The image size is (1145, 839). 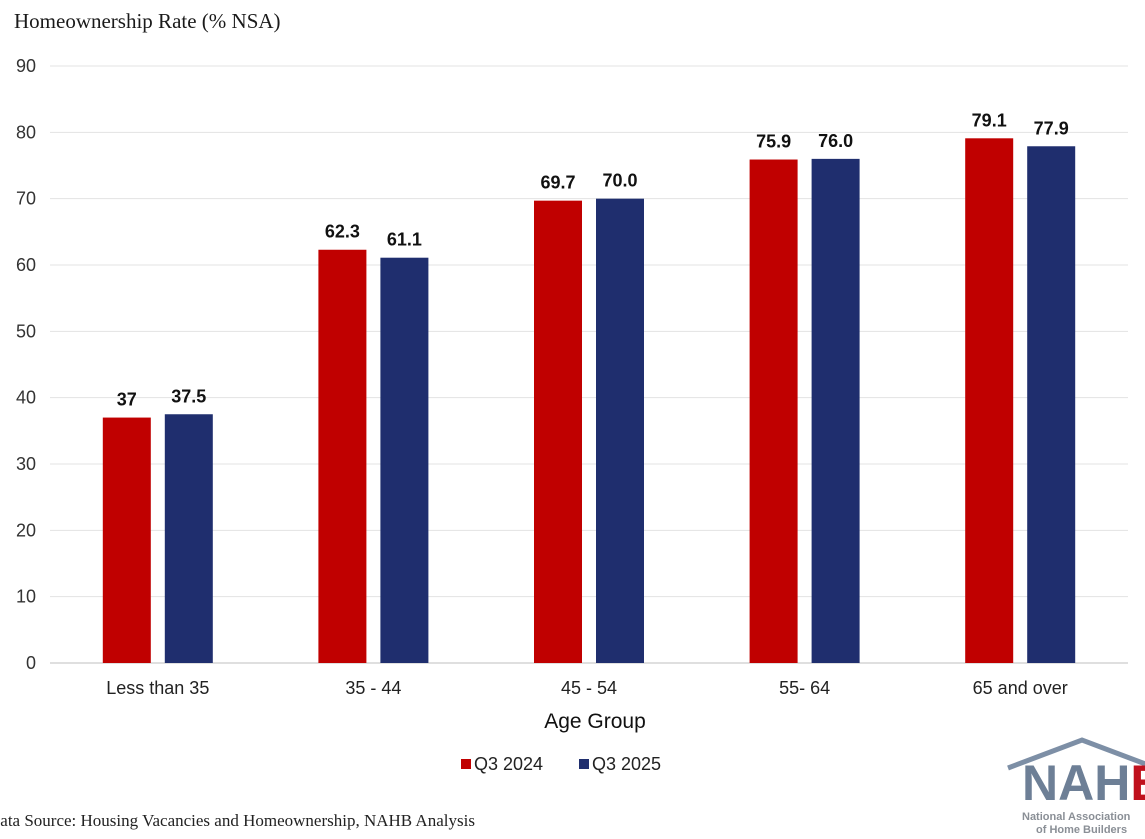 I want to click on legend: Q3 2024 Q3 2025, so click(x=561, y=764).